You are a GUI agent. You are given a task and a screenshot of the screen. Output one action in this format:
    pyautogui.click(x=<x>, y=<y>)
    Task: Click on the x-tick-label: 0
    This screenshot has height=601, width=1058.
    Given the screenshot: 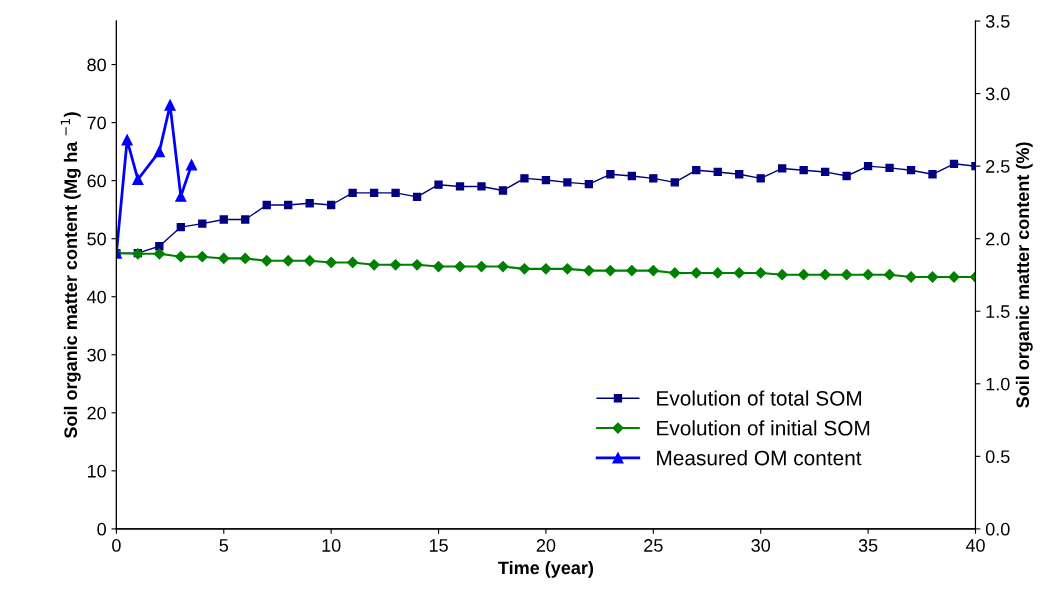 What is the action you would take?
    pyautogui.click(x=116, y=545)
    